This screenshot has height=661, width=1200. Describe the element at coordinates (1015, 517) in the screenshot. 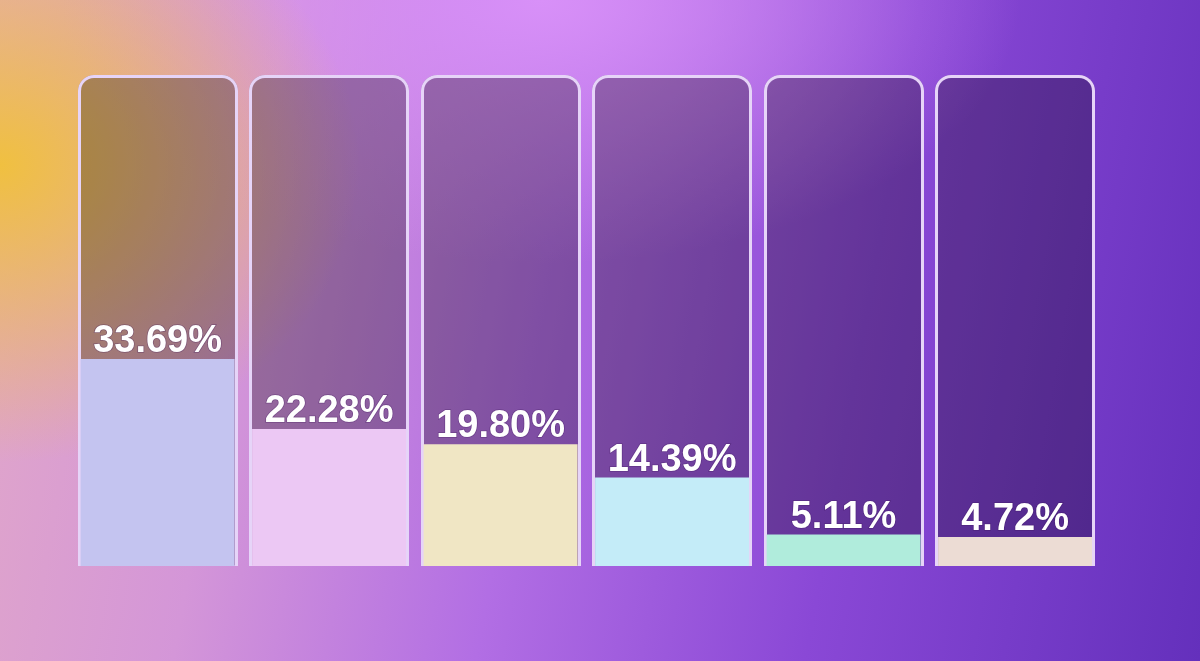

I see `data-label: 4.72%` at that location.